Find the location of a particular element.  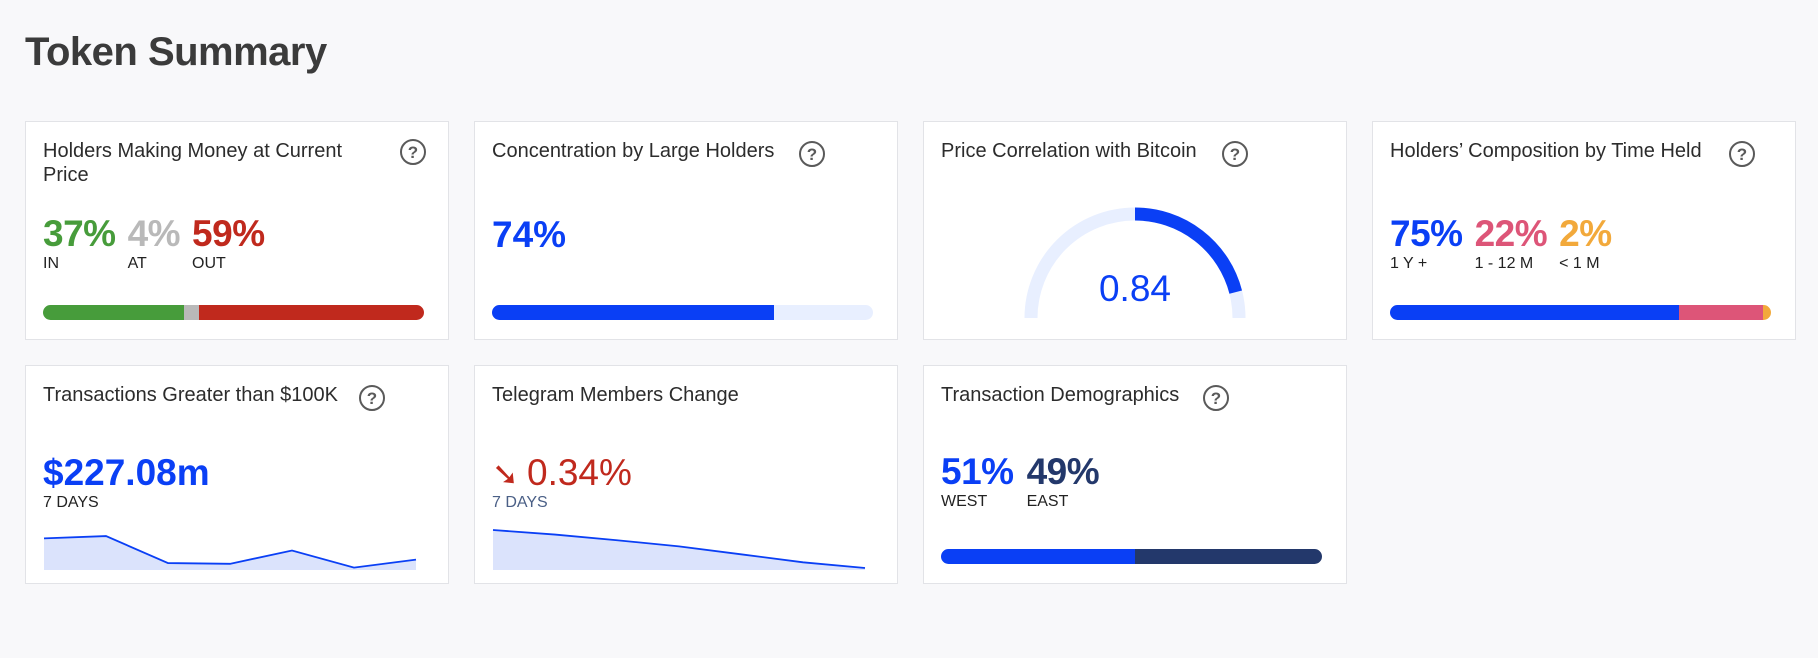

stat-item: 37% IN is located at coordinates (79, 243).